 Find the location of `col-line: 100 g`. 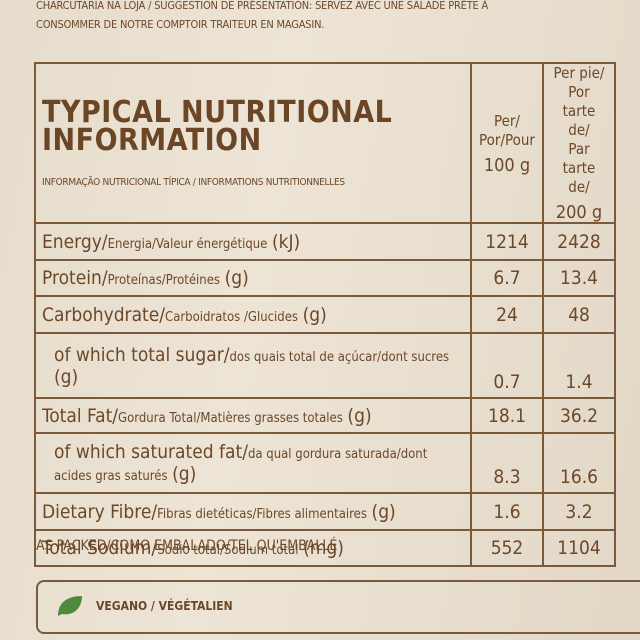

col-line: 100 g is located at coordinates (507, 165).